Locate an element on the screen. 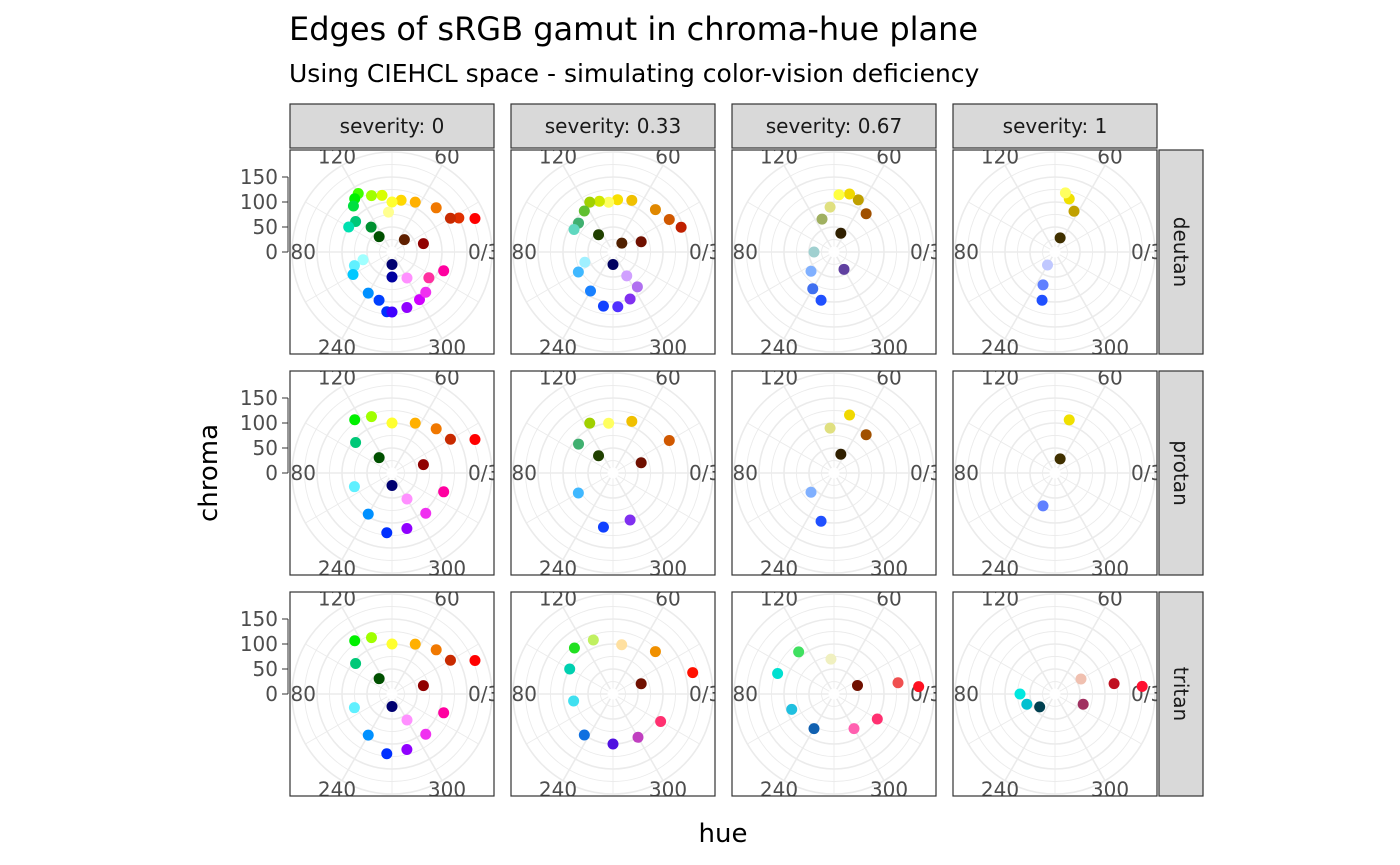 Image resolution: width=1400 pixels, height=865 pixels. strip-label: severity: 0.33 is located at coordinates (613, 126).